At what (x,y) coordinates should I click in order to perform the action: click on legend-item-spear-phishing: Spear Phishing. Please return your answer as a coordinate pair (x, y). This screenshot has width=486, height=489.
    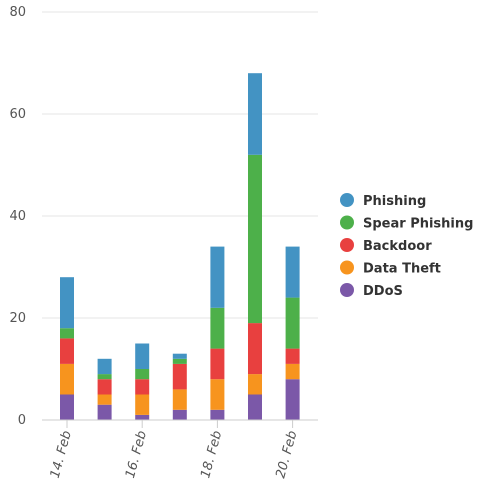
    Looking at the image, I should click on (406, 223).